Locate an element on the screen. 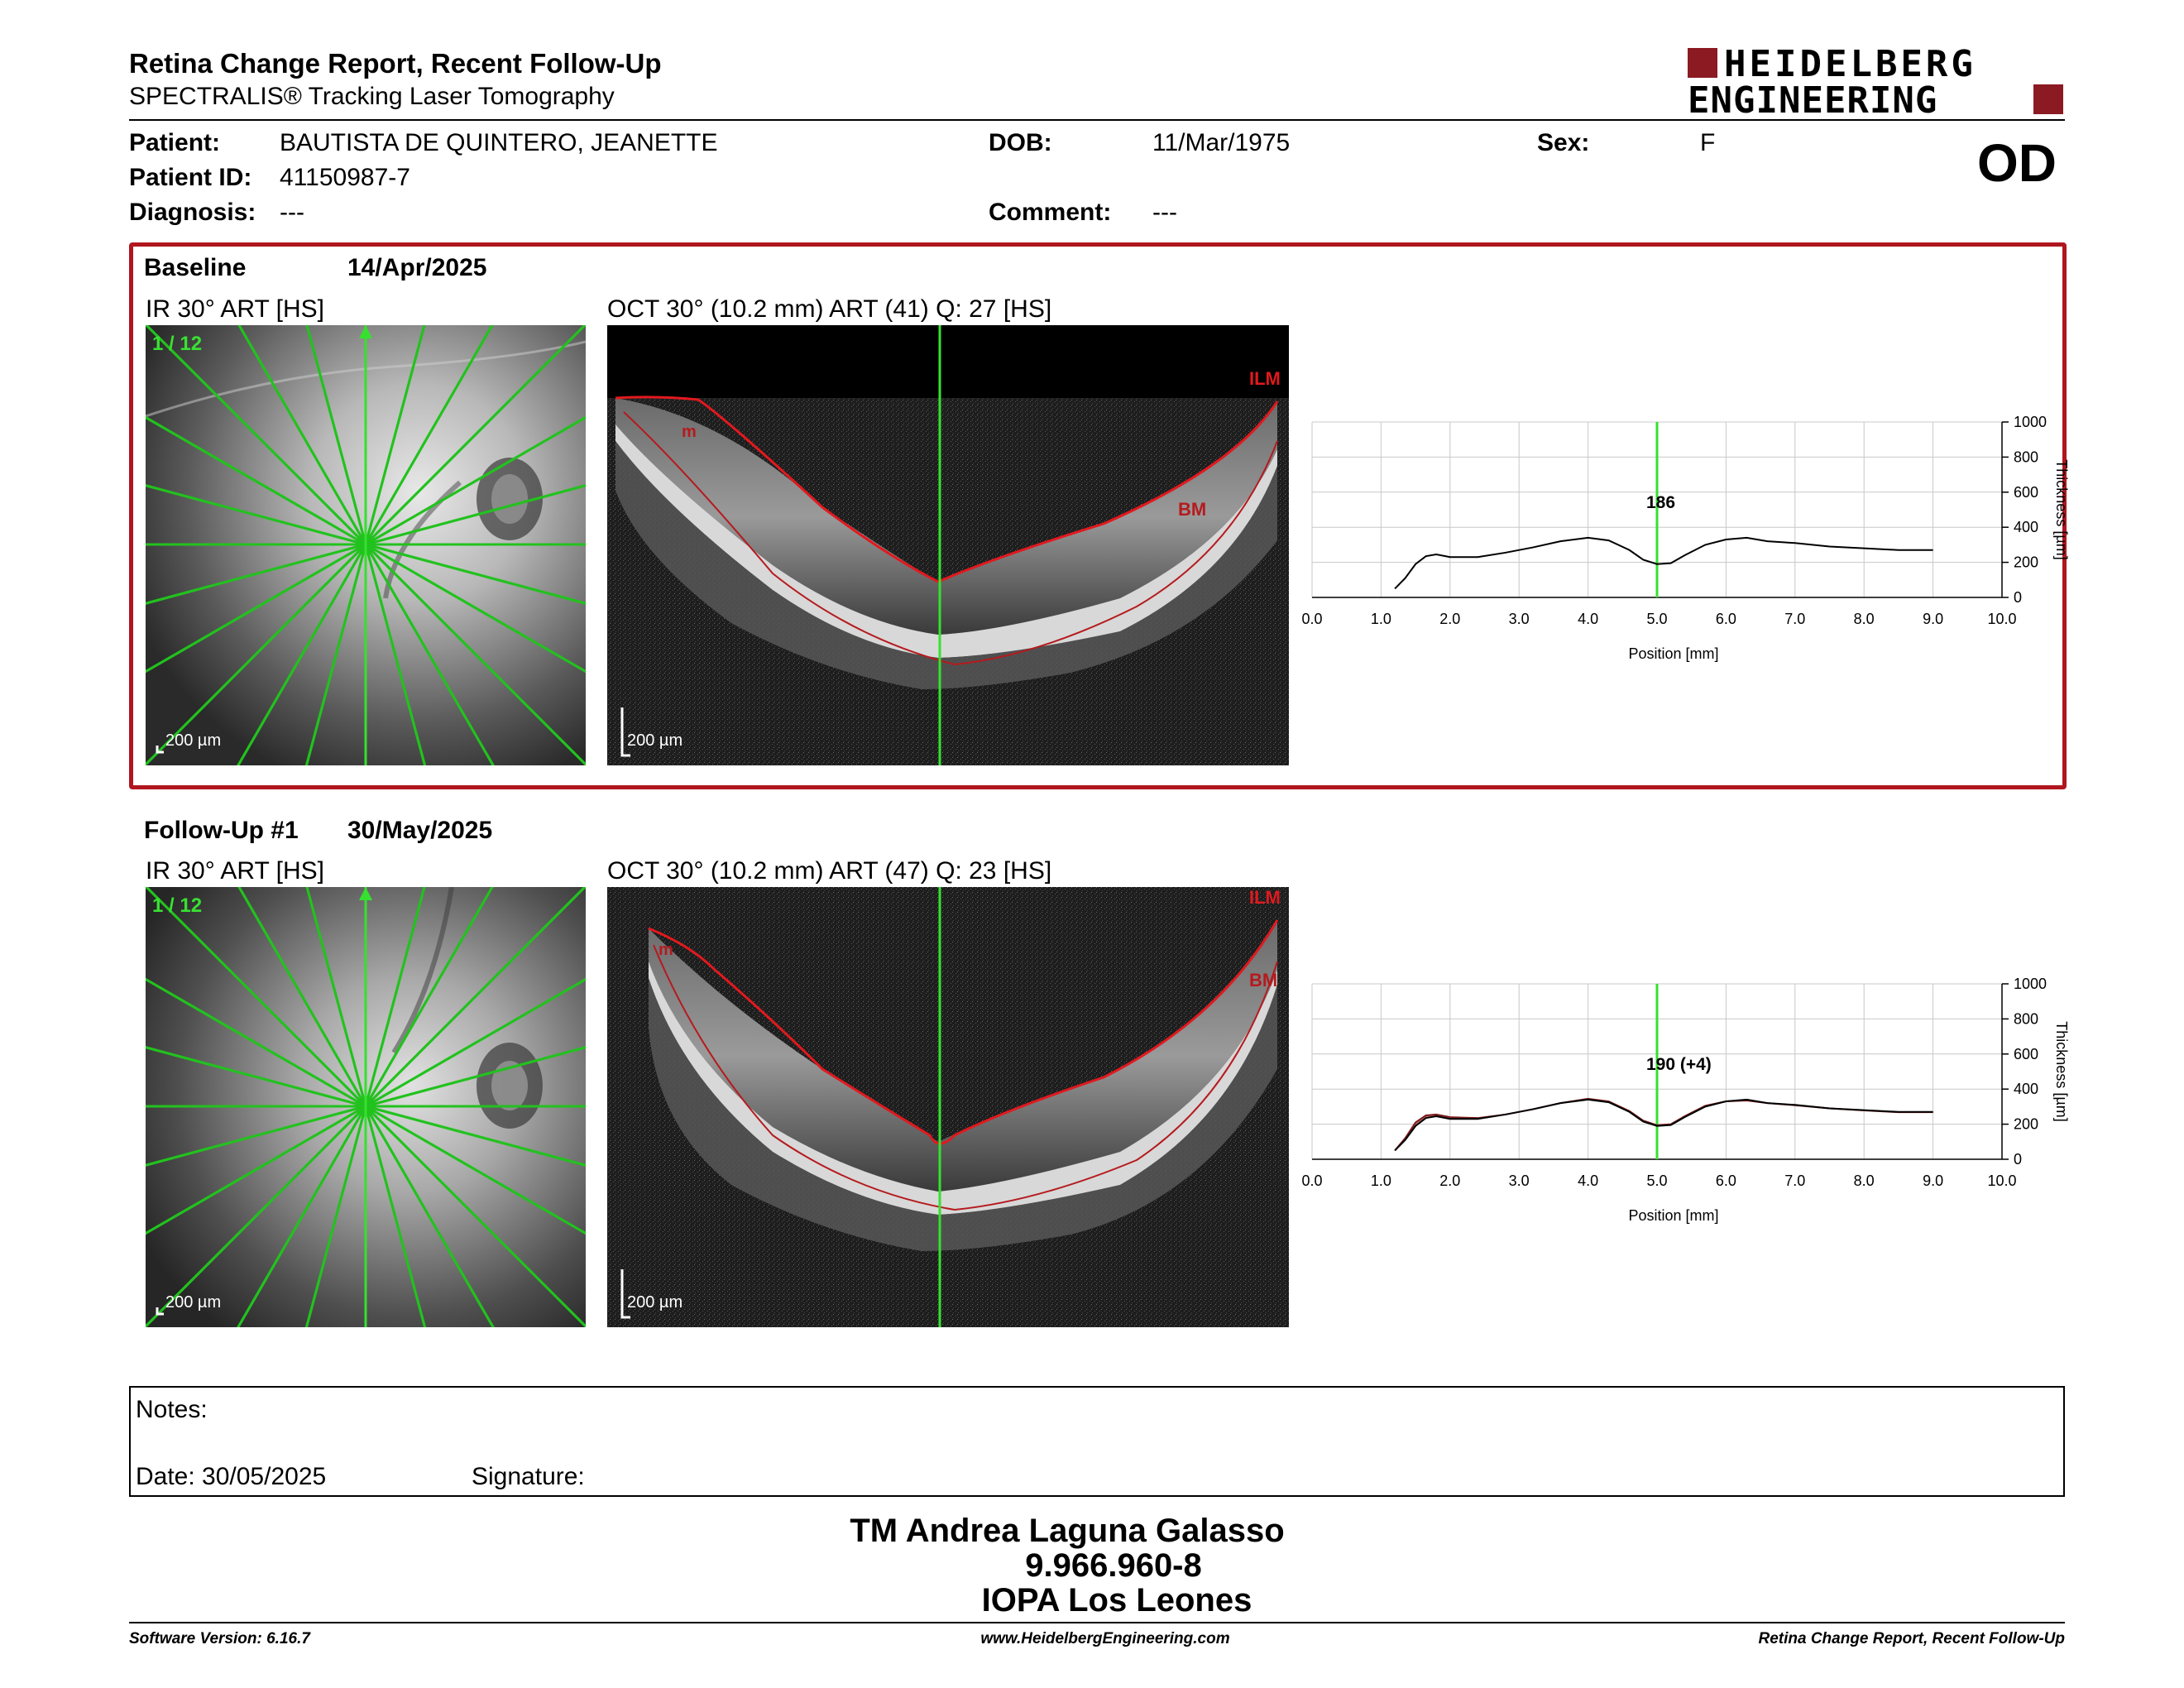 This screenshot has height=1688, width=2184. followup-date: 30/May/2025 is located at coordinates (420, 830).